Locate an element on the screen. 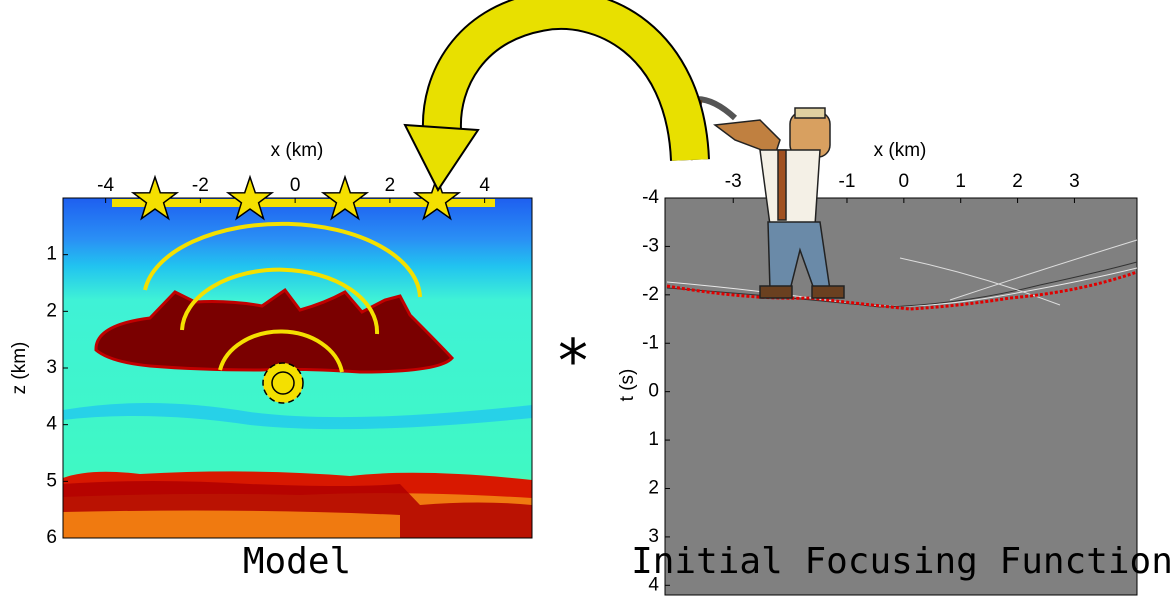 The width and height of the screenshot is (1176, 607). x-tick-label: 1 is located at coordinates (960, 181).